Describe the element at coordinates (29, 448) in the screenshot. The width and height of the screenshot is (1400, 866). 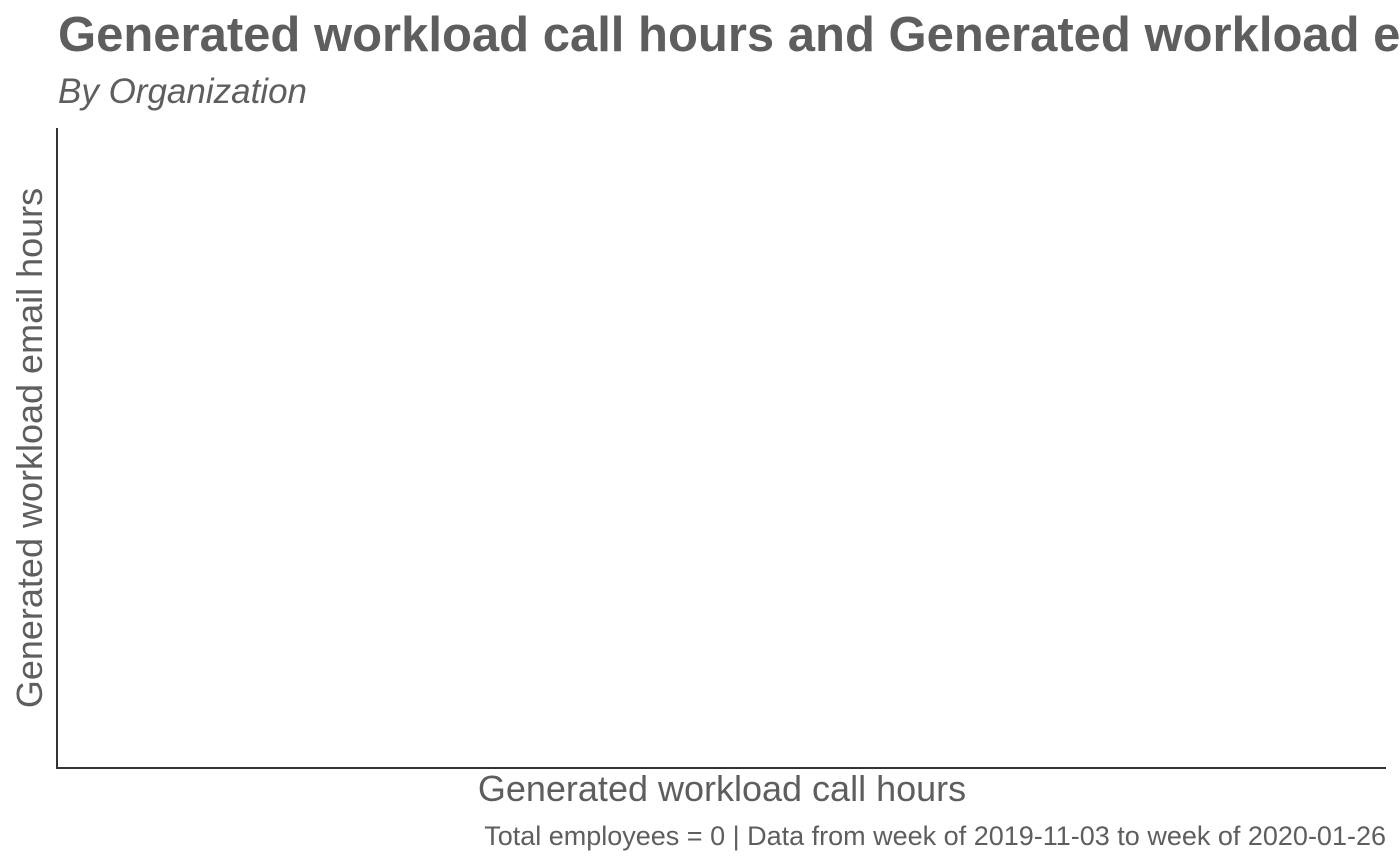
I see `y-axis-label: Generated workload email hours` at that location.